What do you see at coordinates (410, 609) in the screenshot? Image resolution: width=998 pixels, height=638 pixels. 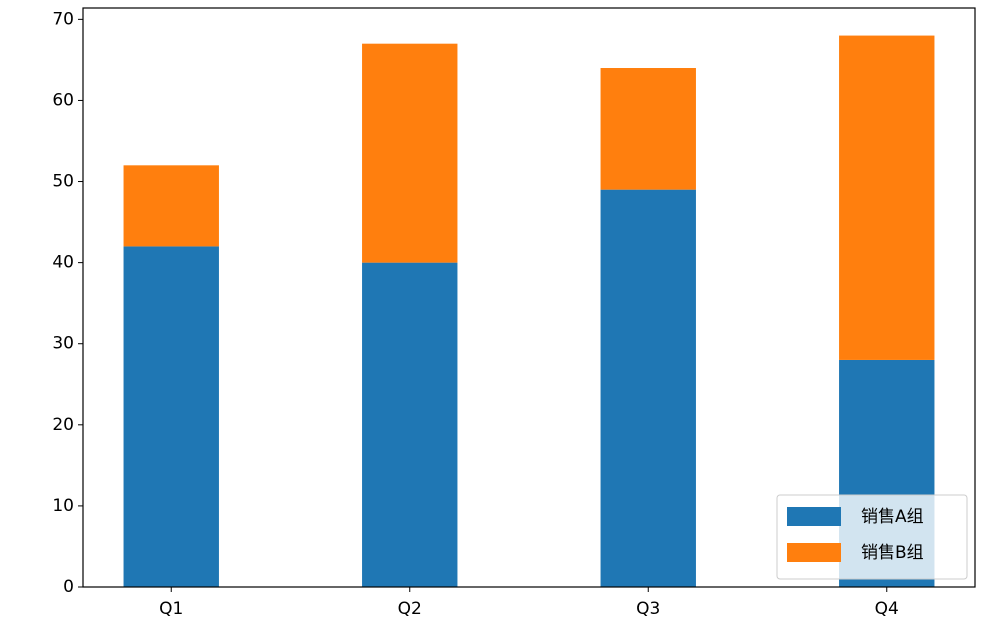 I see `x-tick-label: Q2` at bounding box center [410, 609].